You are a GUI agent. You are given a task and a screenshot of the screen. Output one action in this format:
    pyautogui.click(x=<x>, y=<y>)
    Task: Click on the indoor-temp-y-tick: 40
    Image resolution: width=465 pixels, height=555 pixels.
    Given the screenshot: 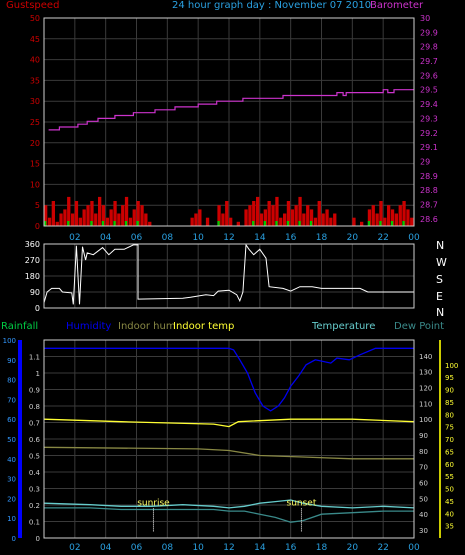 What is the action you would take?
    pyautogui.click(x=449, y=514)
    